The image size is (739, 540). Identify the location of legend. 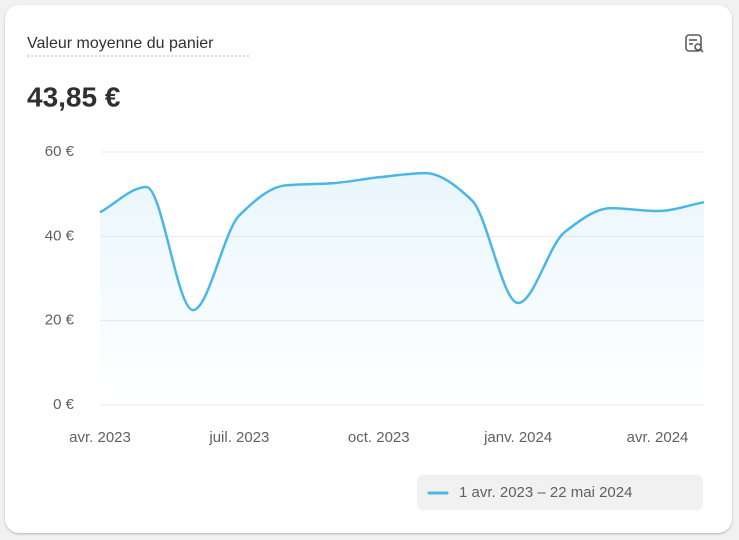
(560, 492).